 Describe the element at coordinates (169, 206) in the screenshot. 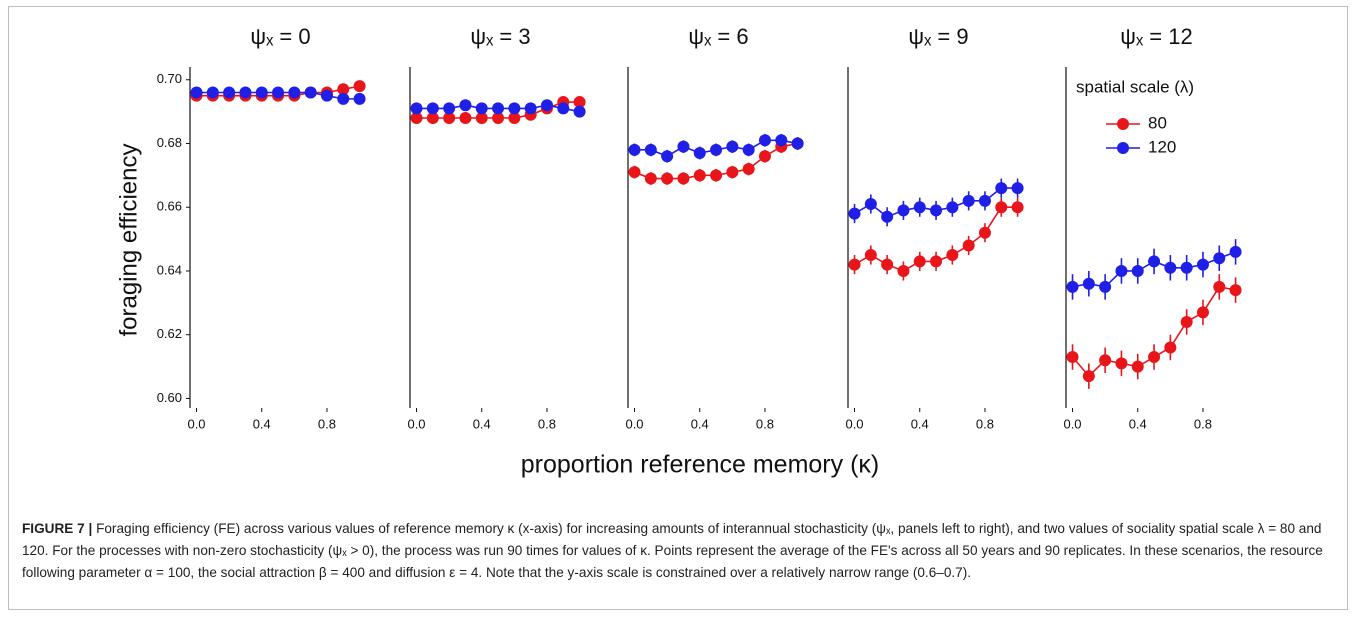

I see `y-tick-label: 0.66` at that location.